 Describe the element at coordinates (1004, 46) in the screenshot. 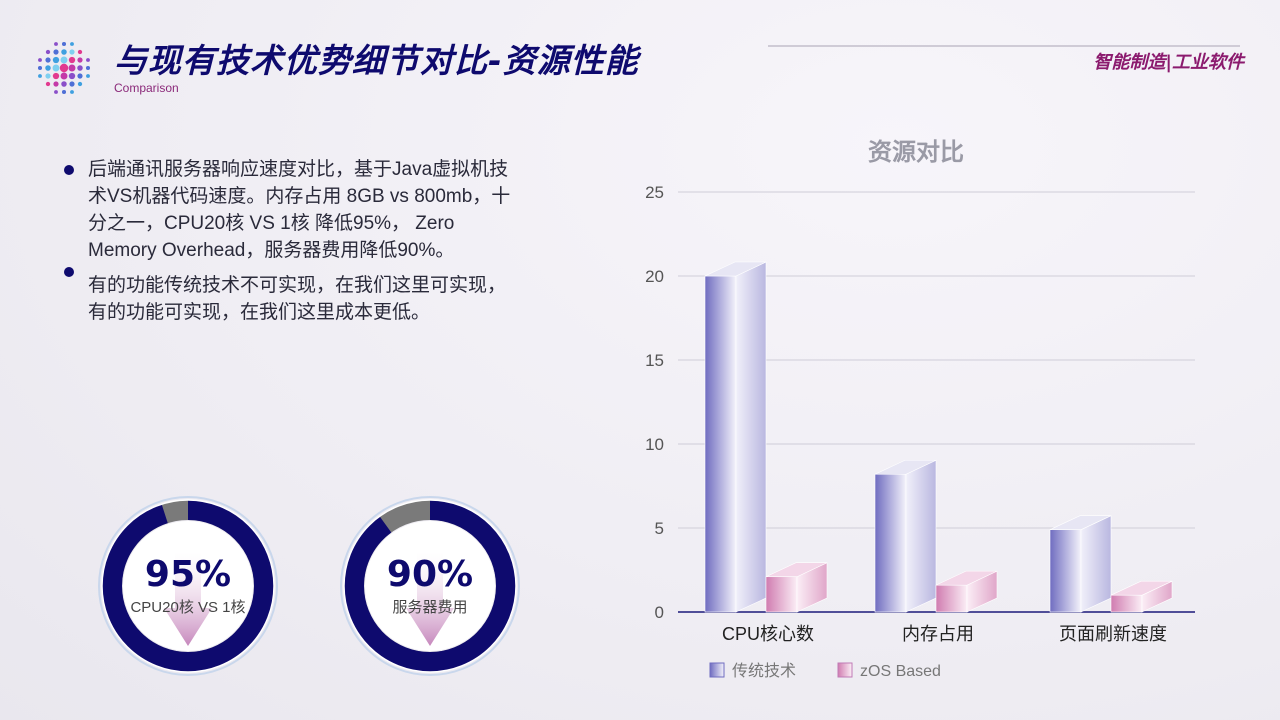

I see `header-divider` at that location.